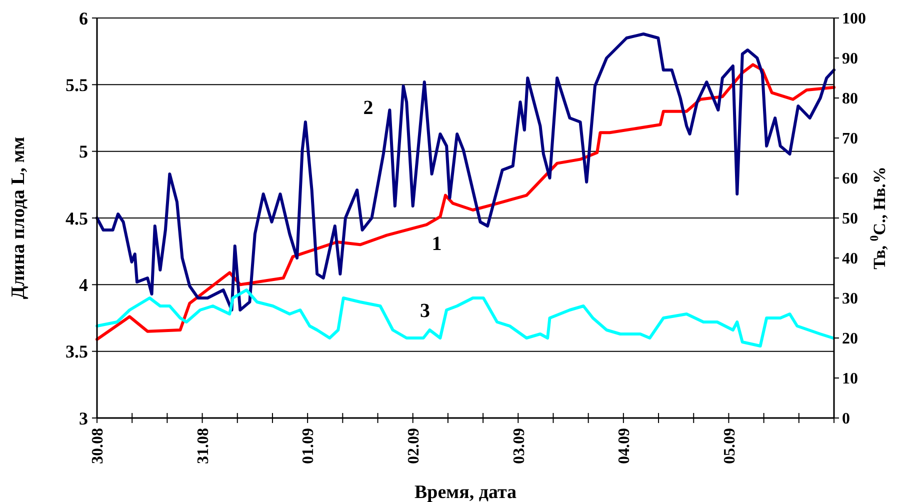 The image size is (900, 502). Describe the element at coordinates (413, 446) in the screenshot. I see `x-tick-label: 02.09` at that location.